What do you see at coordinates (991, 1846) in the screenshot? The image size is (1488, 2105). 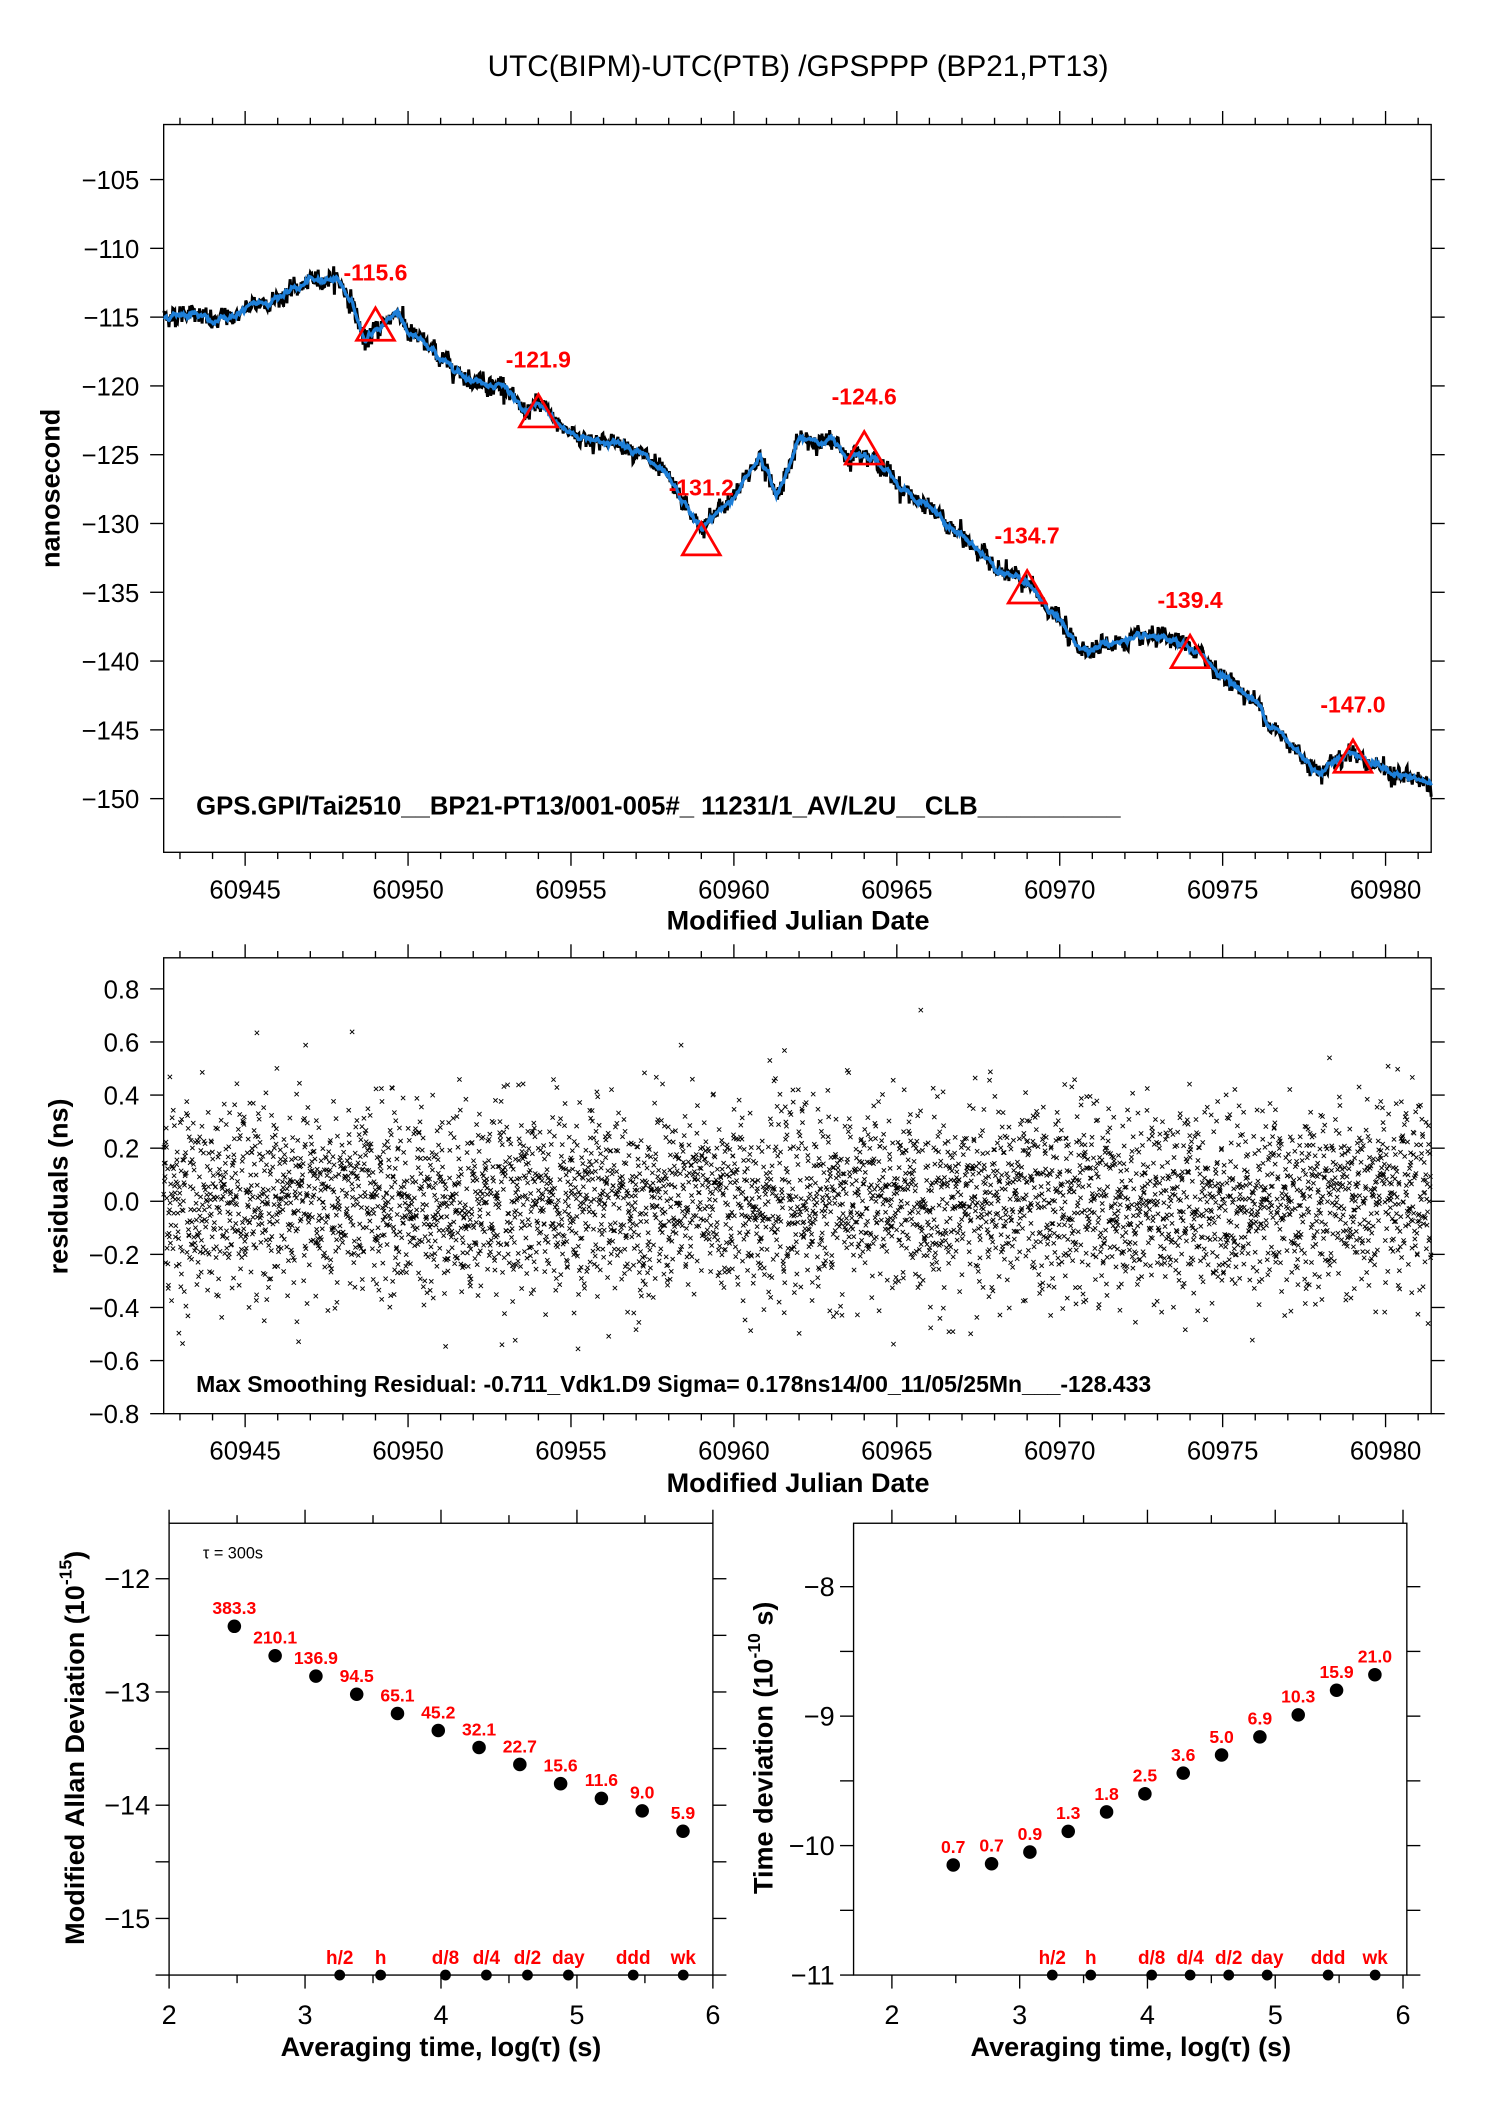 I see `deviation-label: 0.7` at bounding box center [991, 1846].